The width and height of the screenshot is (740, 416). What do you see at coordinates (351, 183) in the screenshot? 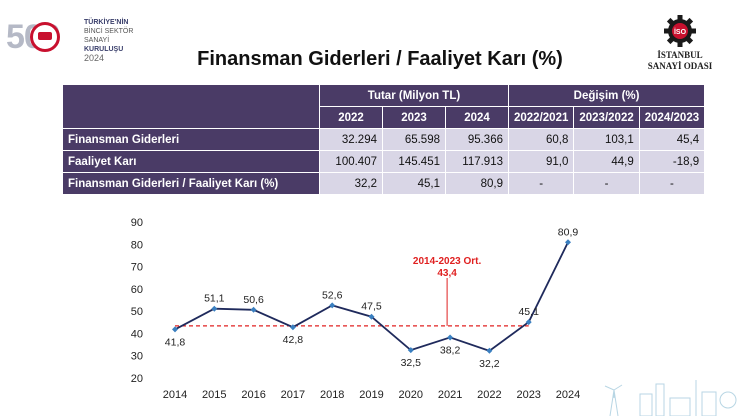
I see `table-cell: 32,2` at bounding box center [351, 183].